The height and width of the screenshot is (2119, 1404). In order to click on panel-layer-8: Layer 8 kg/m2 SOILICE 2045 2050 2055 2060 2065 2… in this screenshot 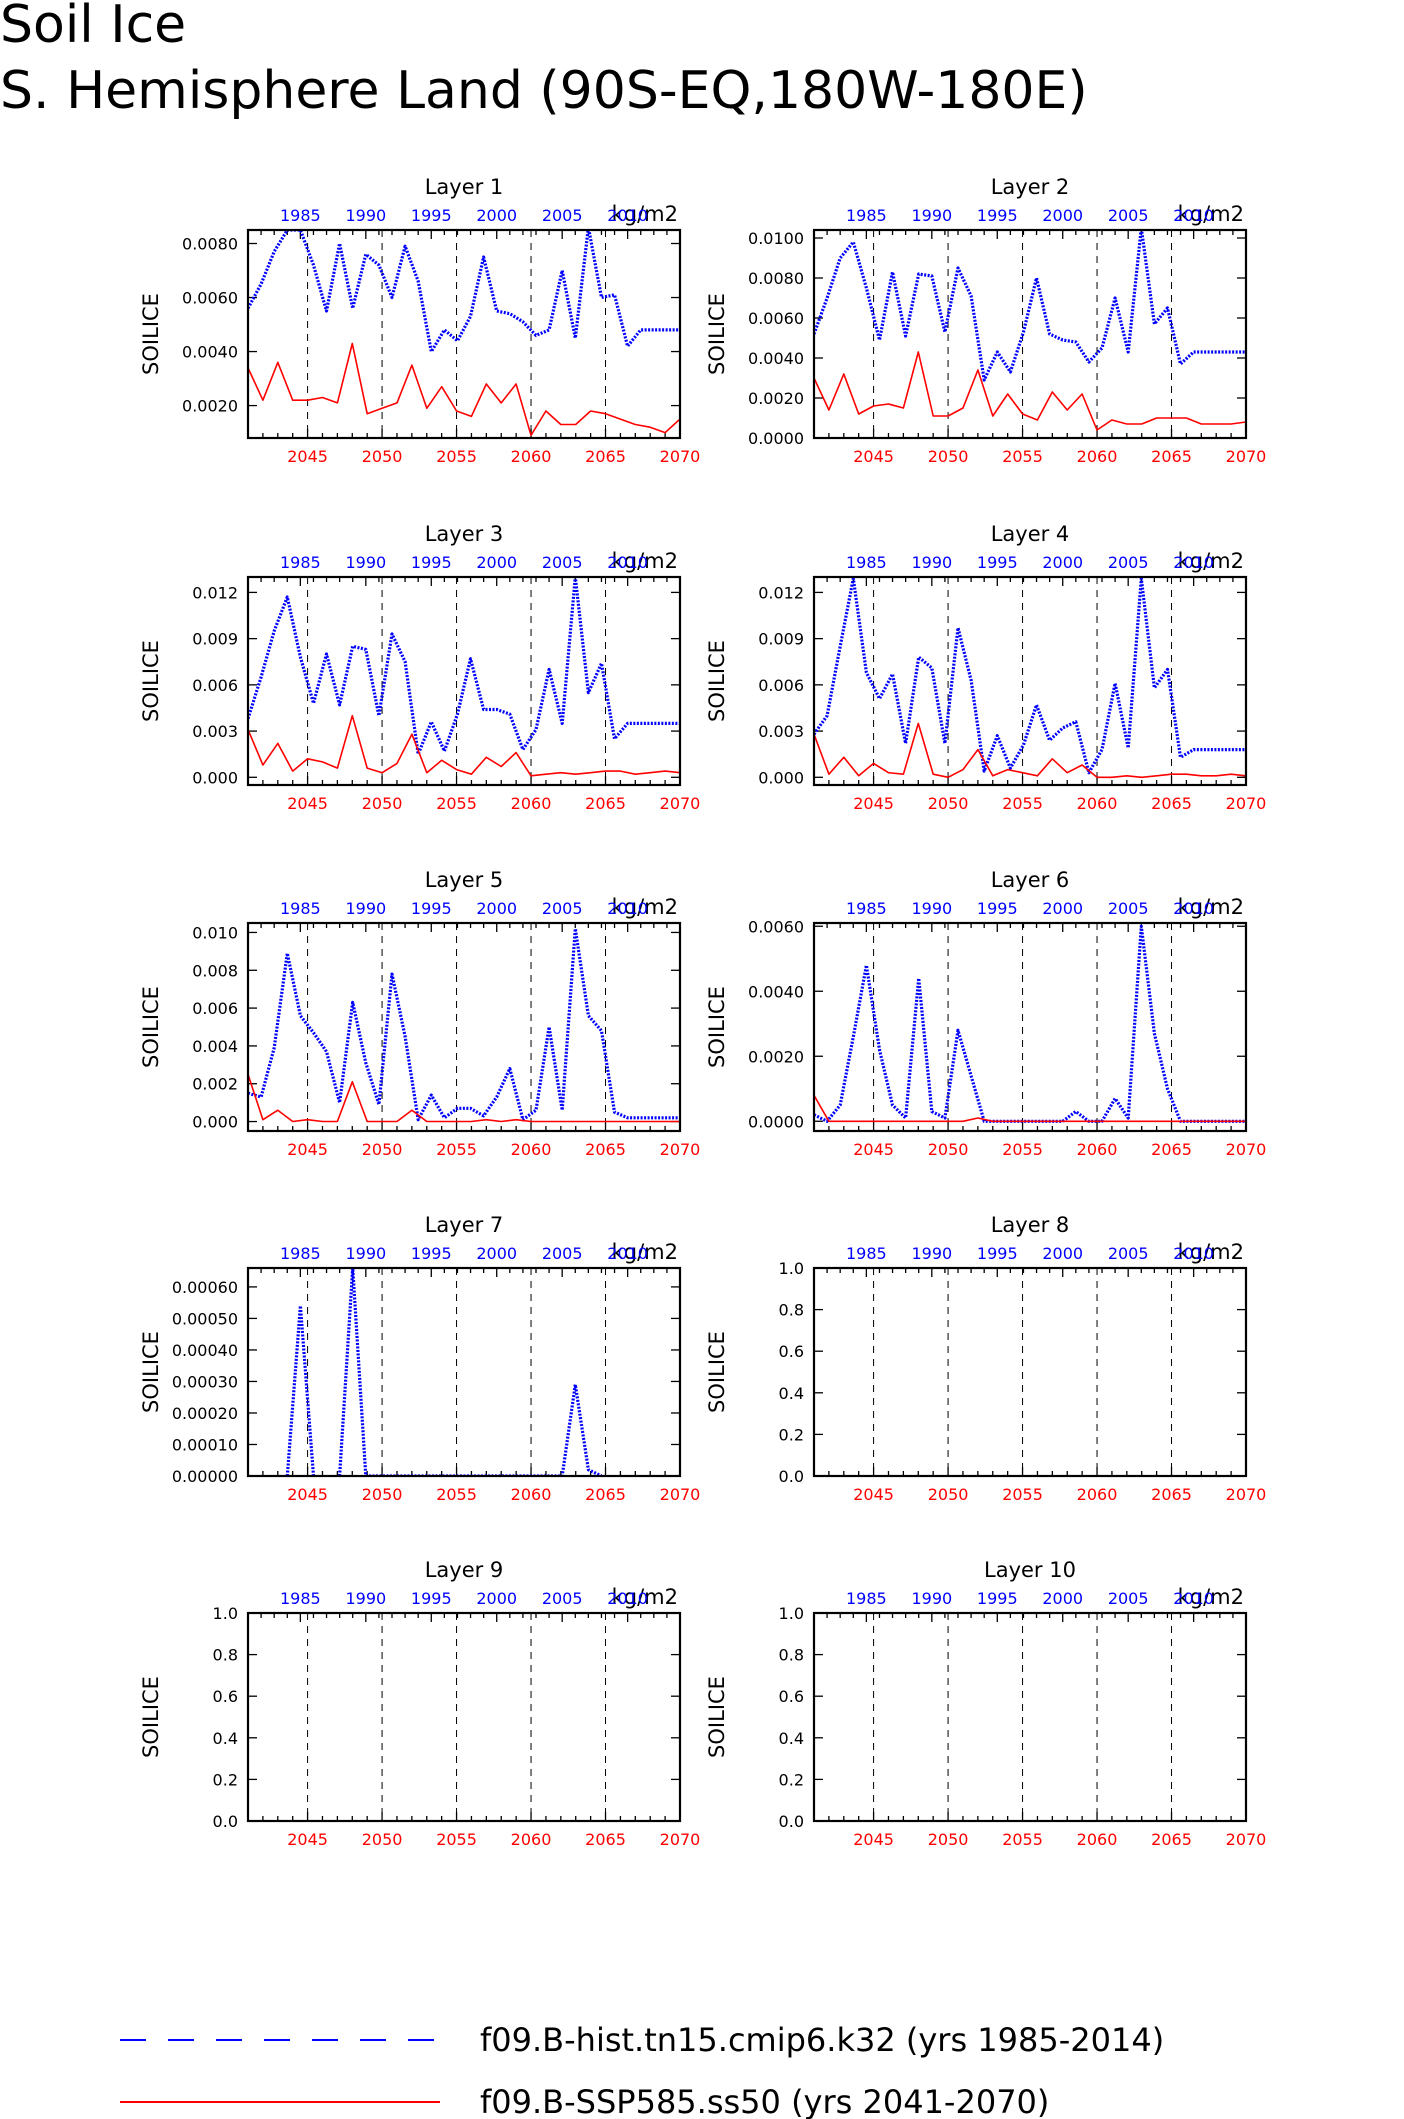, I will do `click(985, 1358)`.